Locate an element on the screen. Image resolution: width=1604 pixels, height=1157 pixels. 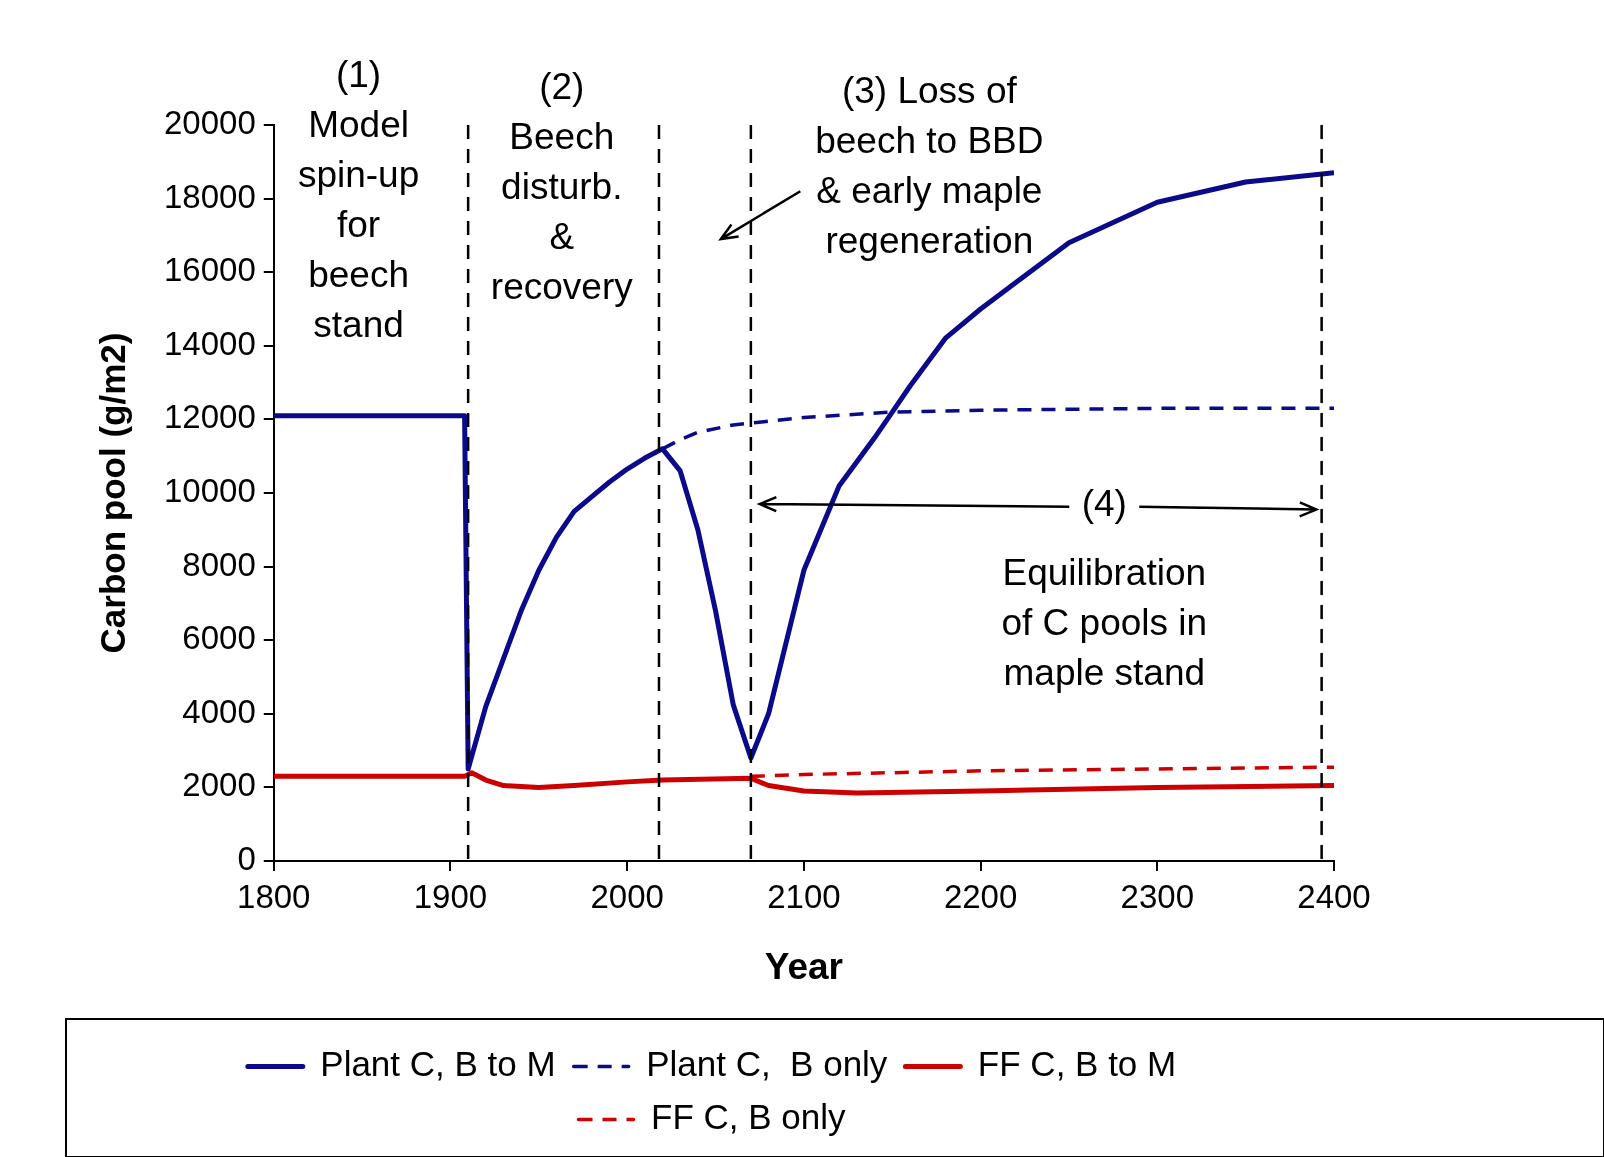
x-axis-title: Year is located at coordinates (803, 966).